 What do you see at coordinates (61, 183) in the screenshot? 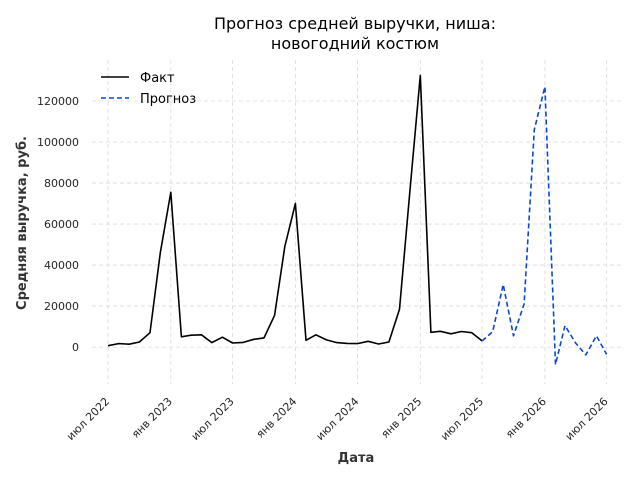
I see `y-tick-label: 80000` at bounding box center [61, 183].